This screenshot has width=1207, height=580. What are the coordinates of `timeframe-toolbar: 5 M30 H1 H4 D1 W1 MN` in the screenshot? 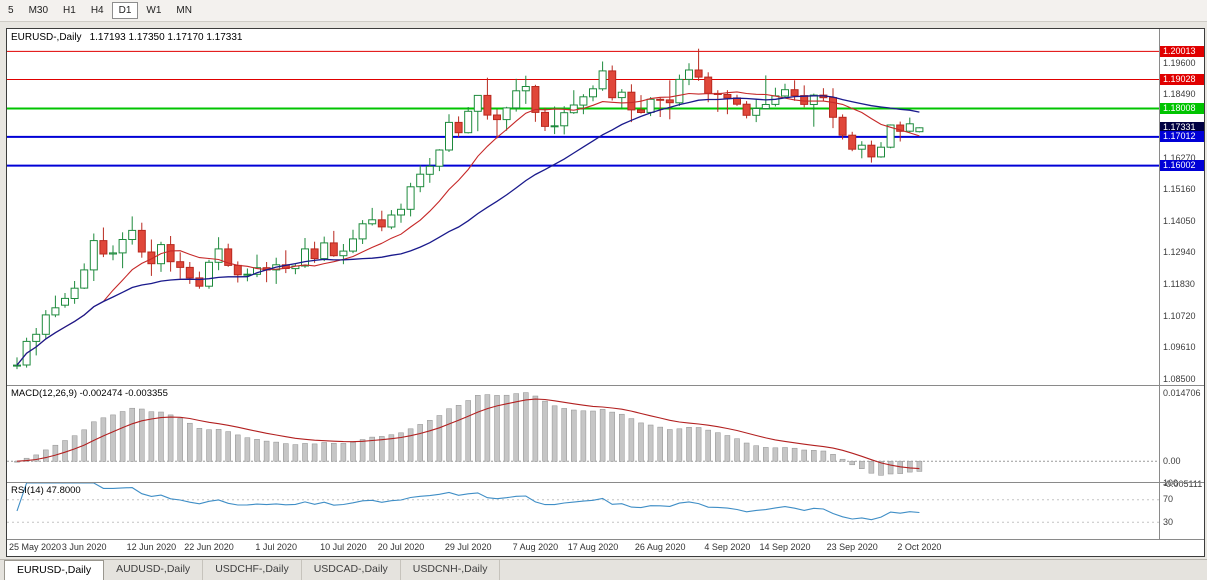 It's located at (603, 11).